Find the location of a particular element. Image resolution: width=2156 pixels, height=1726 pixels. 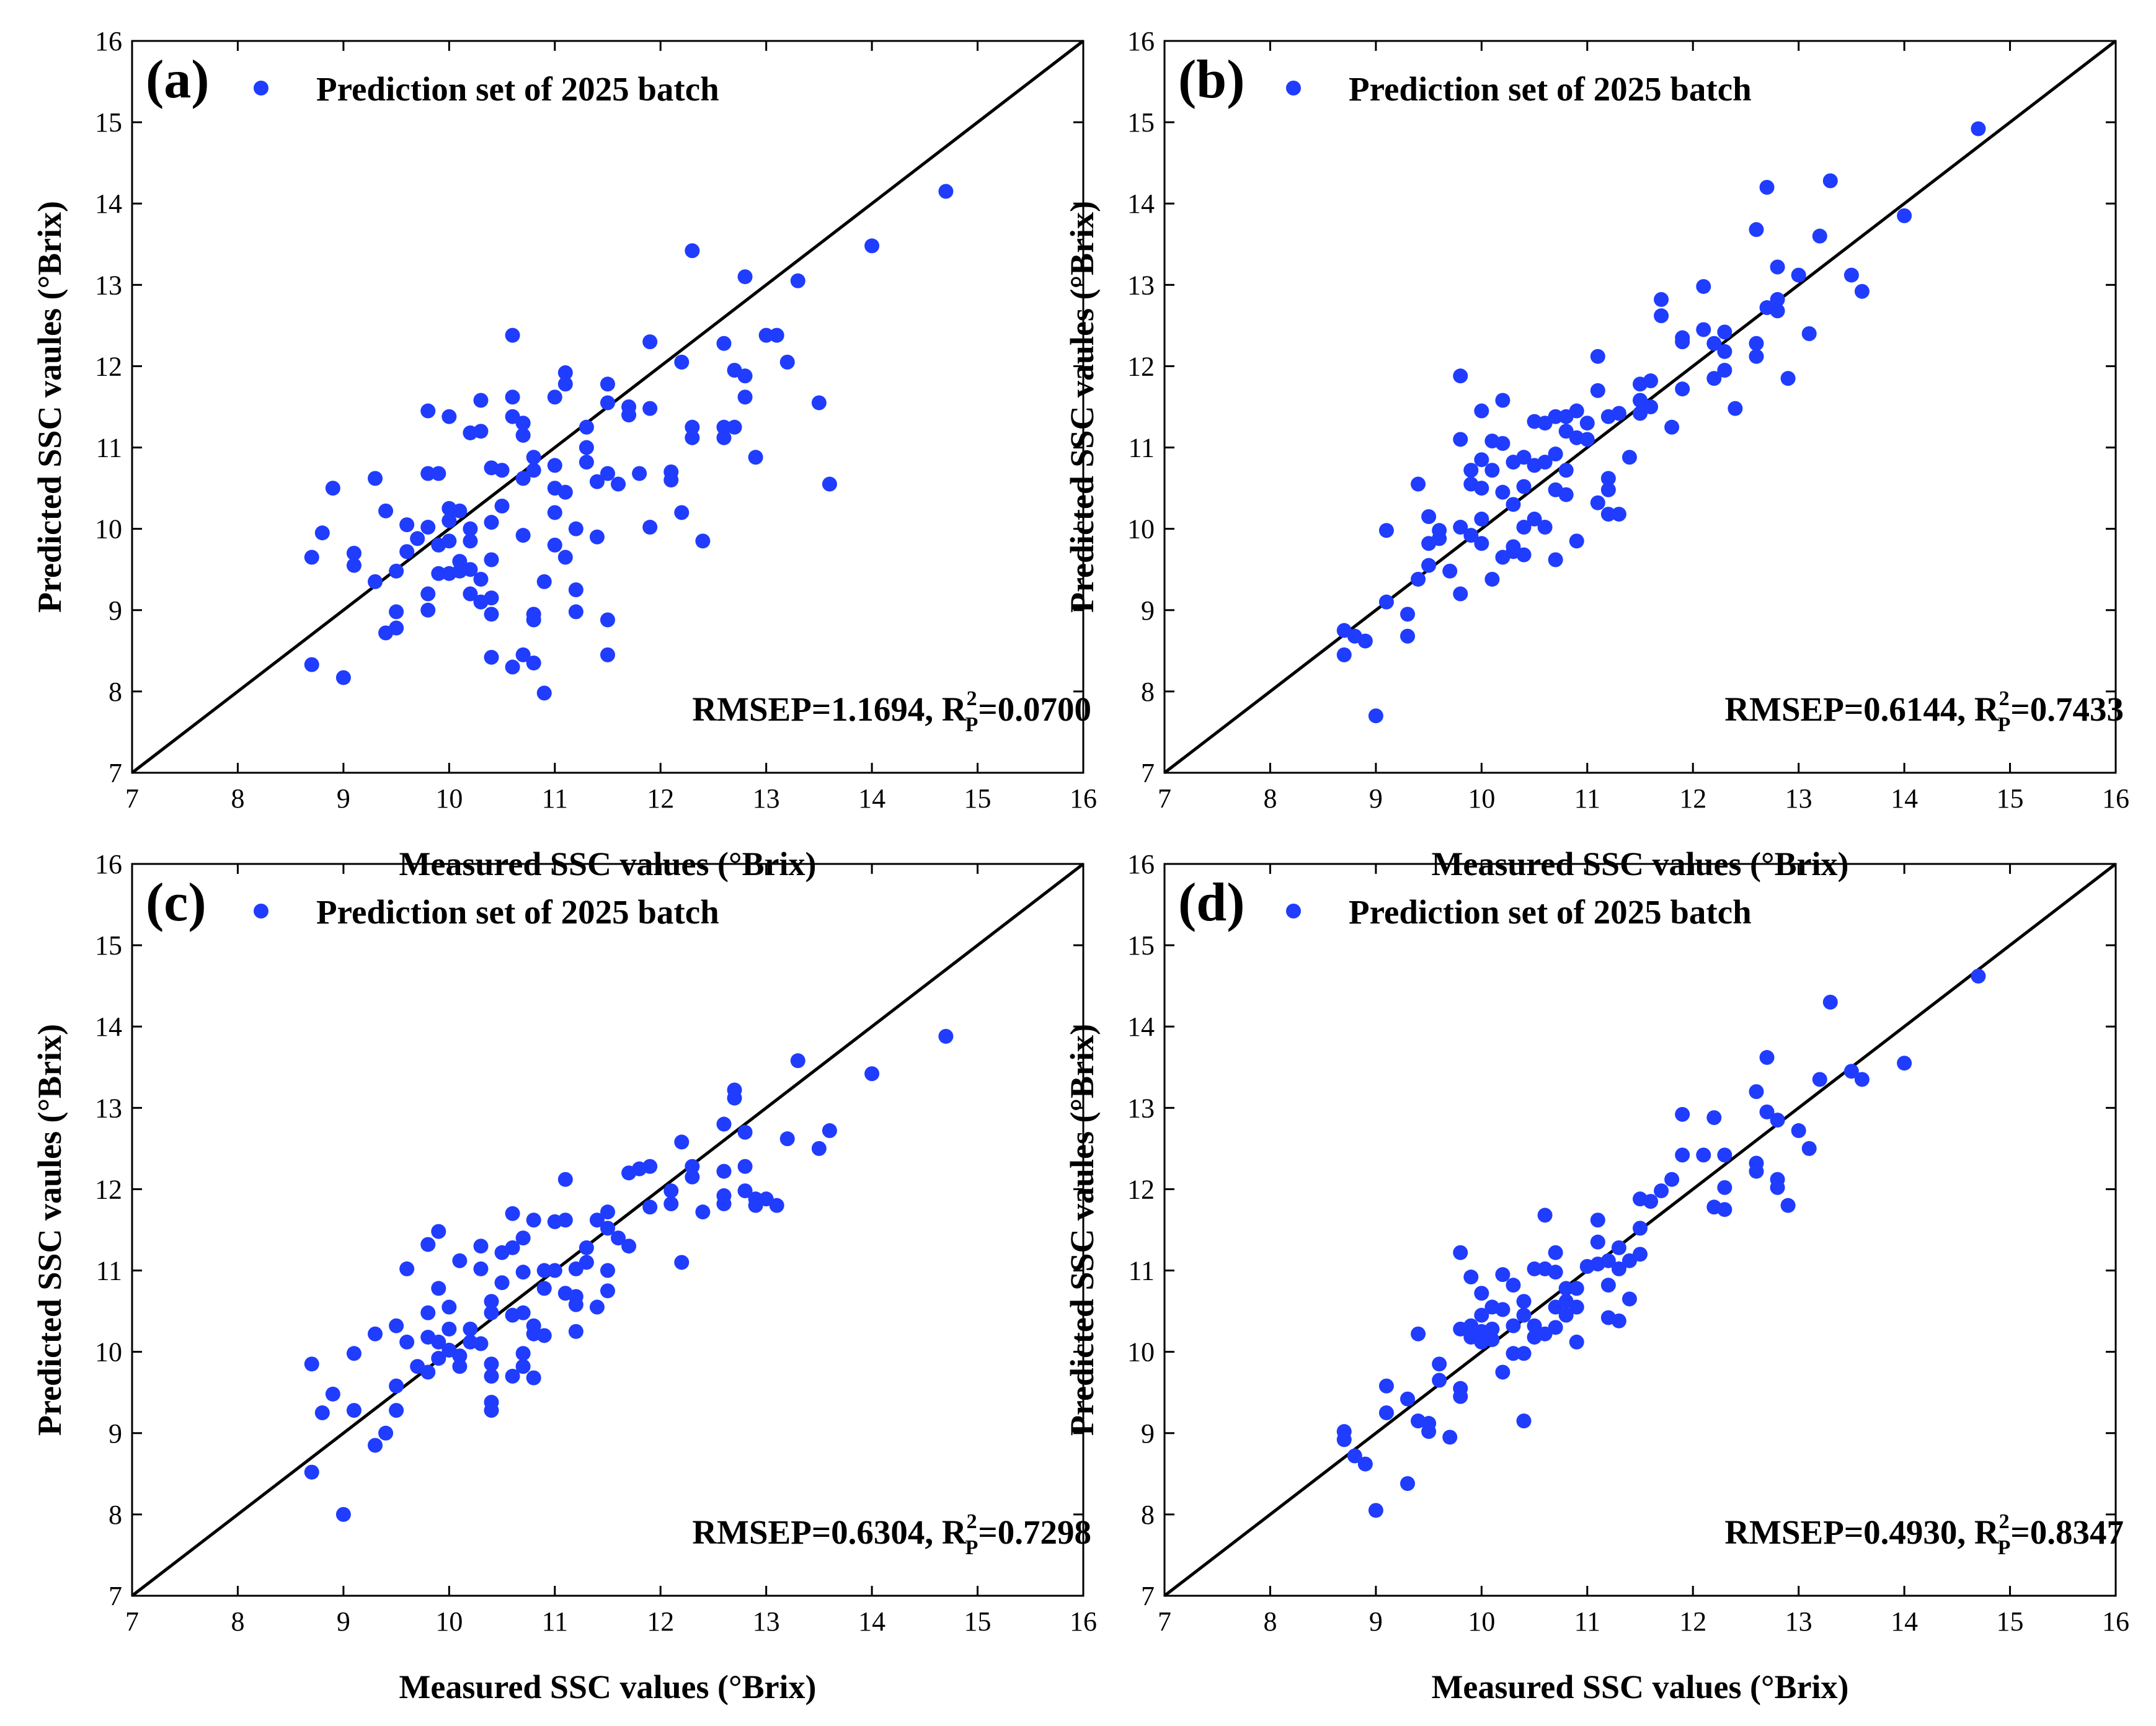

x-tick-label: 15 is located at coordinates (2011, 798).